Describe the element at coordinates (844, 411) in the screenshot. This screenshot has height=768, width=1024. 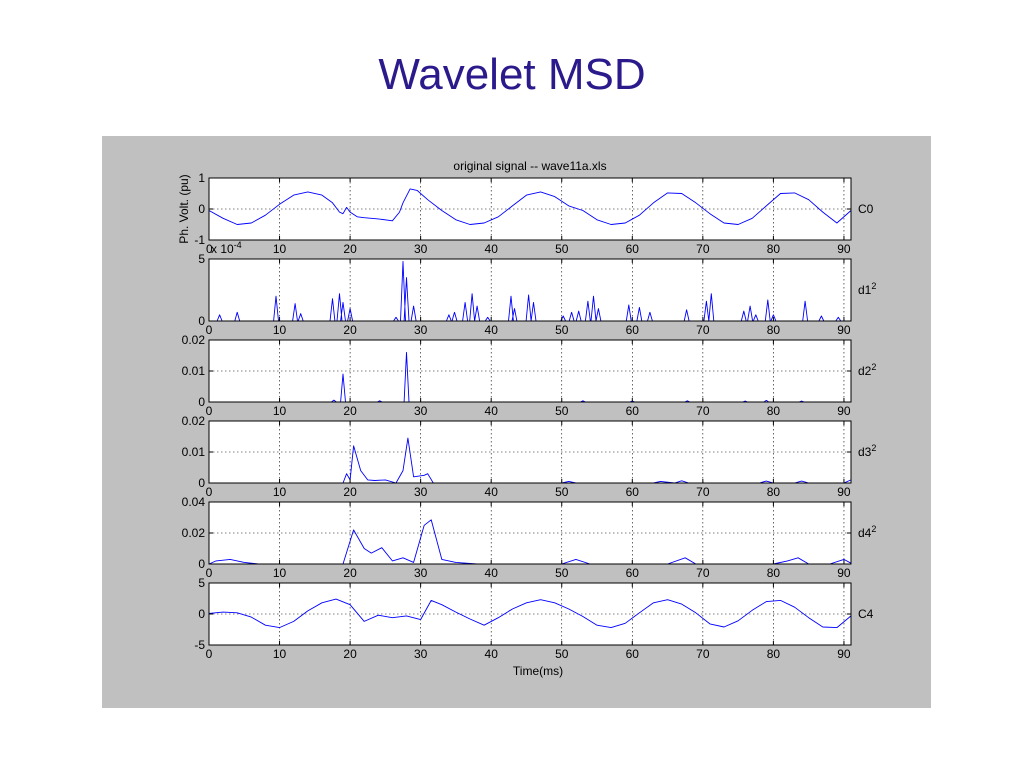
I see `xtick-label-d2: 90` at that location.